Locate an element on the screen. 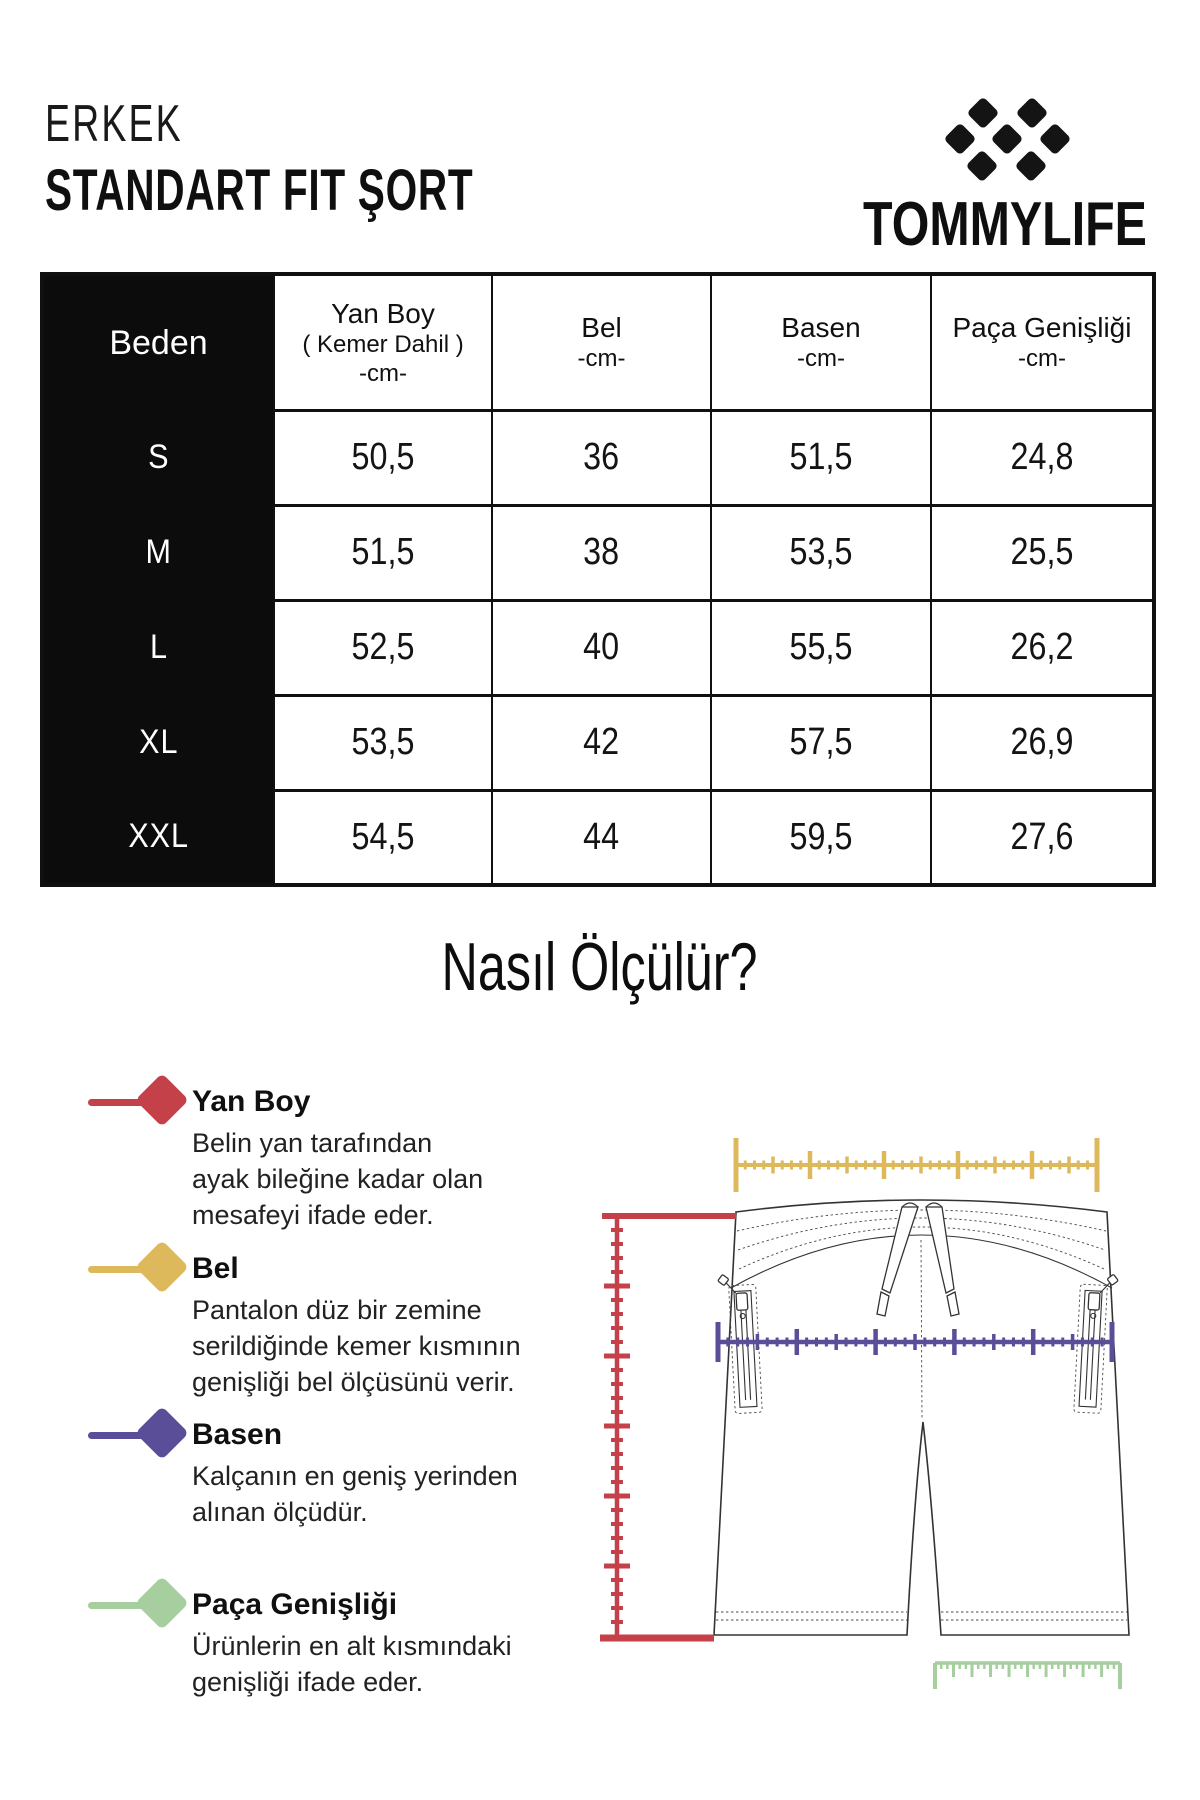 This screenshot has height=1800, width=1200. size-label-cell: XL is located at coordinates (158, 742).